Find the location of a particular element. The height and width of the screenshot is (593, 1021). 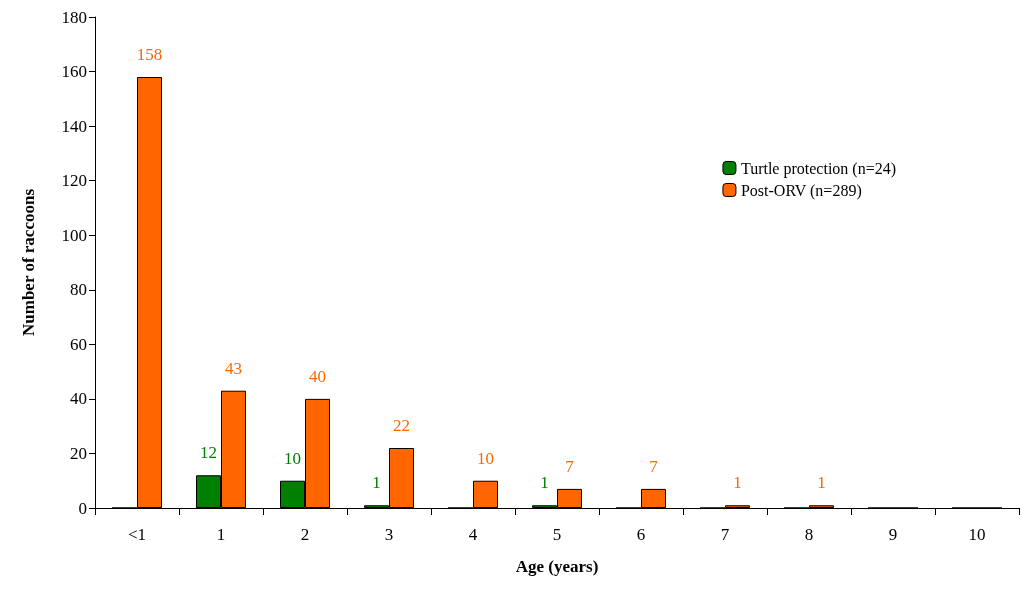

legend-label: Post-ORV (n=289) is located at coordinates (801, 190).